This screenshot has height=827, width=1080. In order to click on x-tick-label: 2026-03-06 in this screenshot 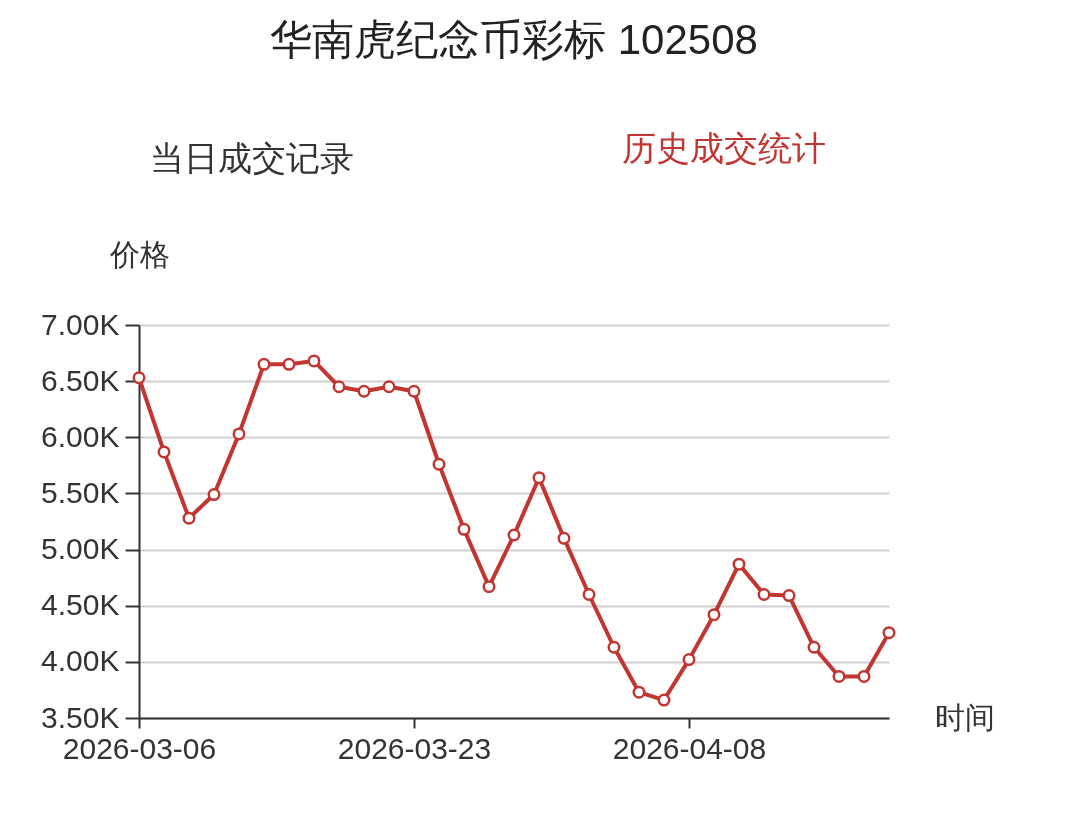, I will do `click(139, 748)`.